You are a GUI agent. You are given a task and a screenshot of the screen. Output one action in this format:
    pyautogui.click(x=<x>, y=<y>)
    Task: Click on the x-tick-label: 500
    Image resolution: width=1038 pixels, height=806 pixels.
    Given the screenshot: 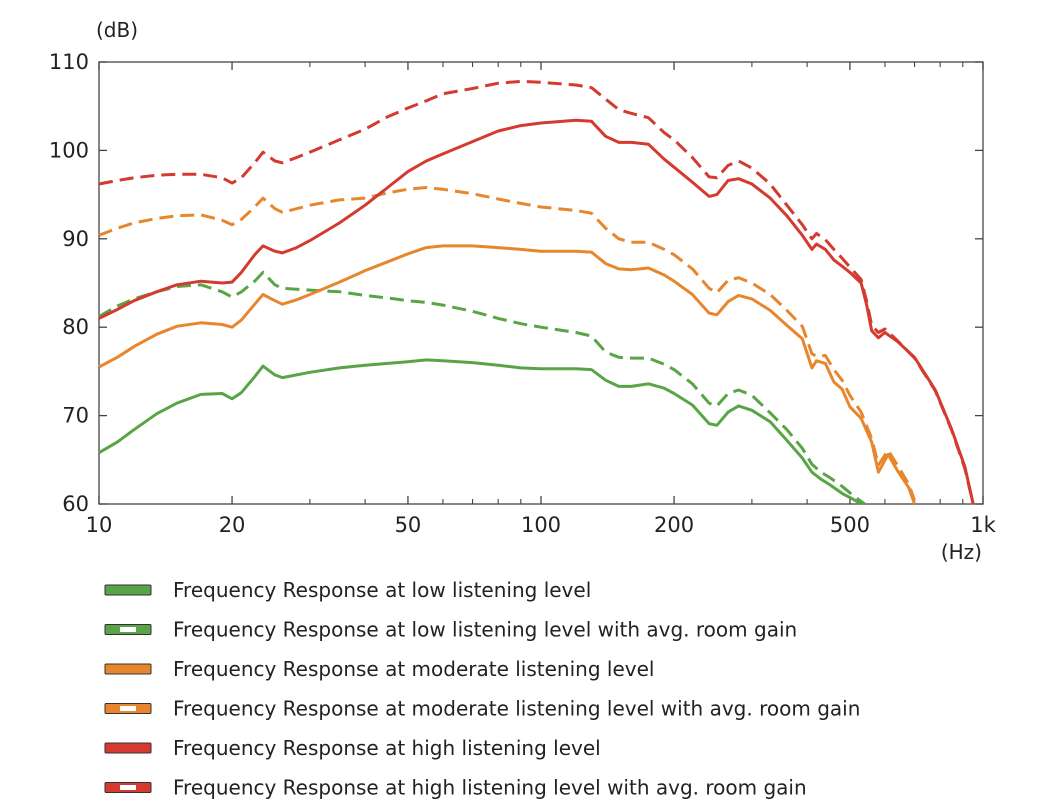 What is the action you would take?
    pyautogui.click(x=850, y=525)
    